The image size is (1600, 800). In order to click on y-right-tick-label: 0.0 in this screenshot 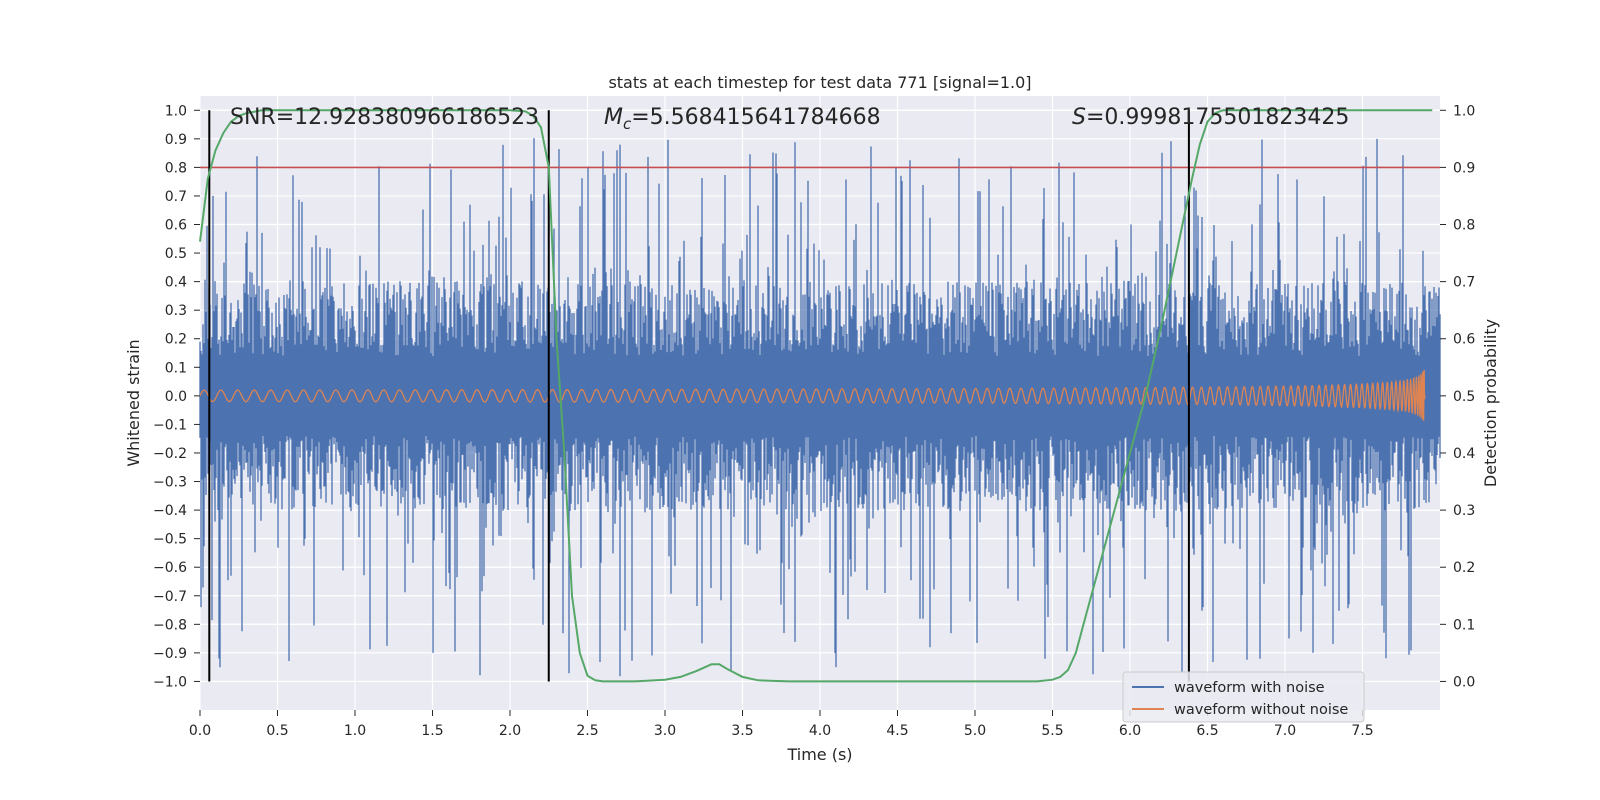, I will do `click(1464, 682)`.